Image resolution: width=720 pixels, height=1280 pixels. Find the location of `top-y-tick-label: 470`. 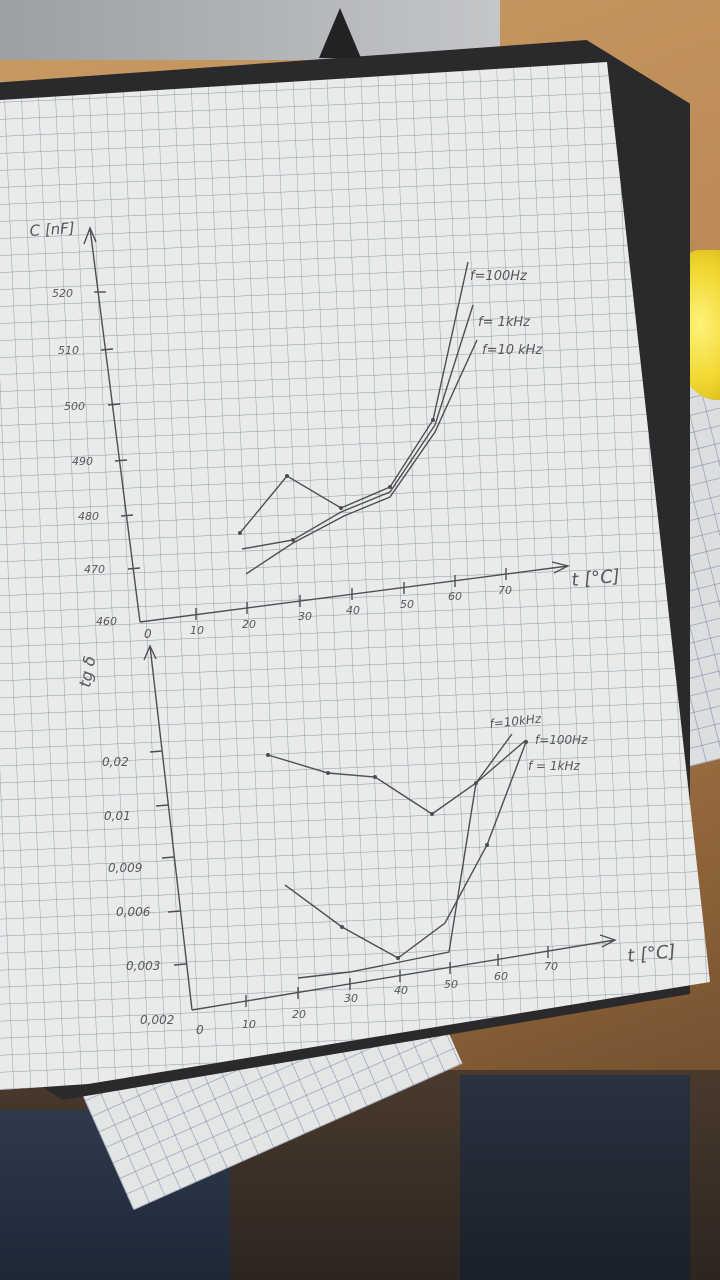

top-y-tick-label: 470 is located at coordinates (94, 569).